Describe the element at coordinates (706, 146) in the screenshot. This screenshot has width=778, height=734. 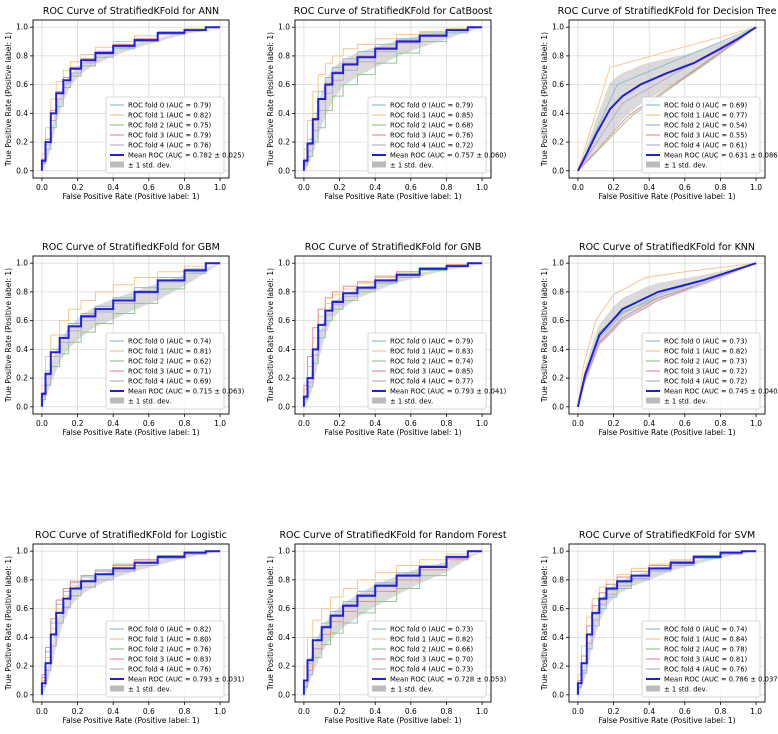
I see `legend-label: ROC fold 4 (AUC = 0.61)` at that location.